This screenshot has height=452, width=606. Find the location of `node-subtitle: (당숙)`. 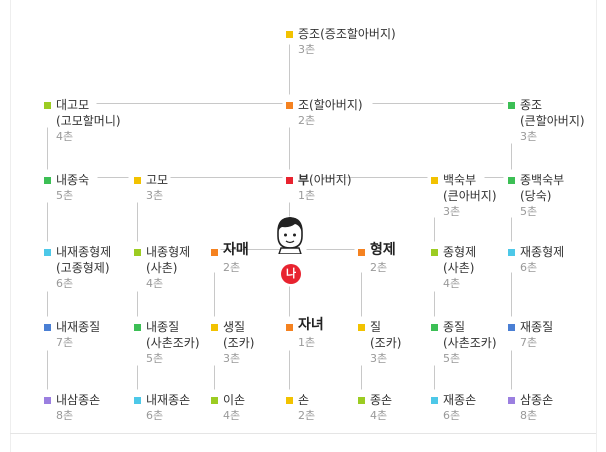

node-subtitle: (당숙) is located at coordinates (536, 196).